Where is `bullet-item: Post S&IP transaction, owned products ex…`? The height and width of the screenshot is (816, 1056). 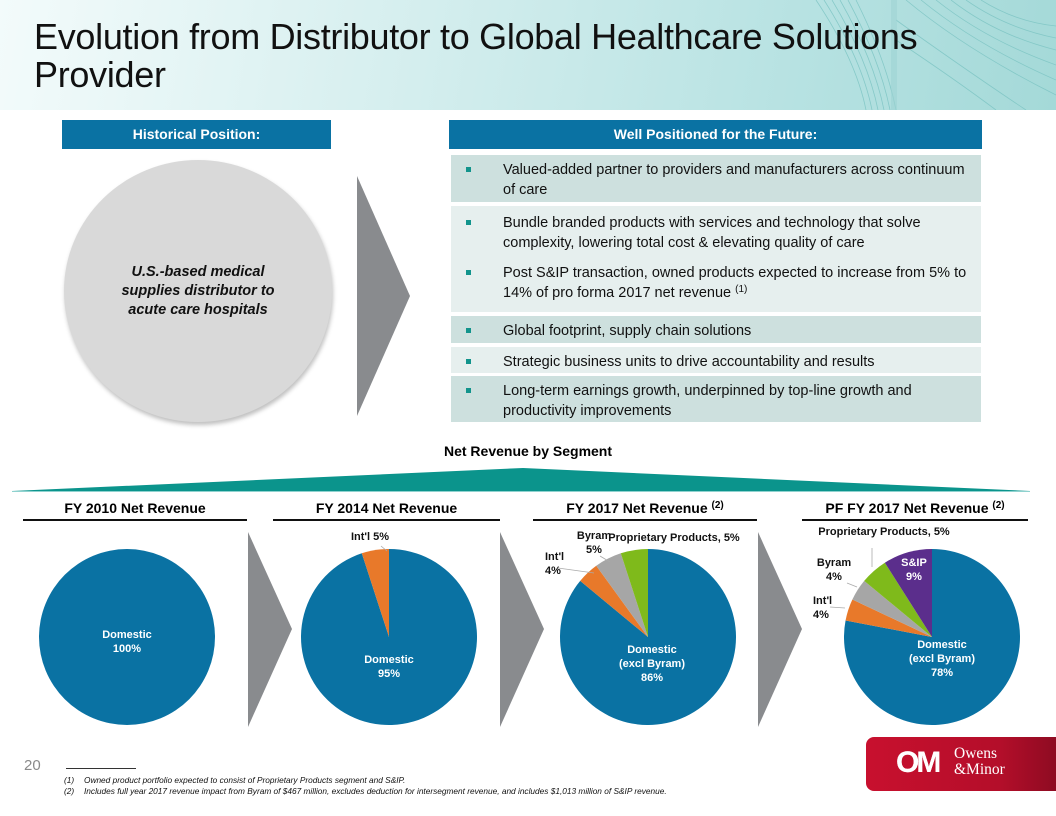
bullet-item: Post S&IP transaction, owned products ex… is located at coordinates (718, 283).